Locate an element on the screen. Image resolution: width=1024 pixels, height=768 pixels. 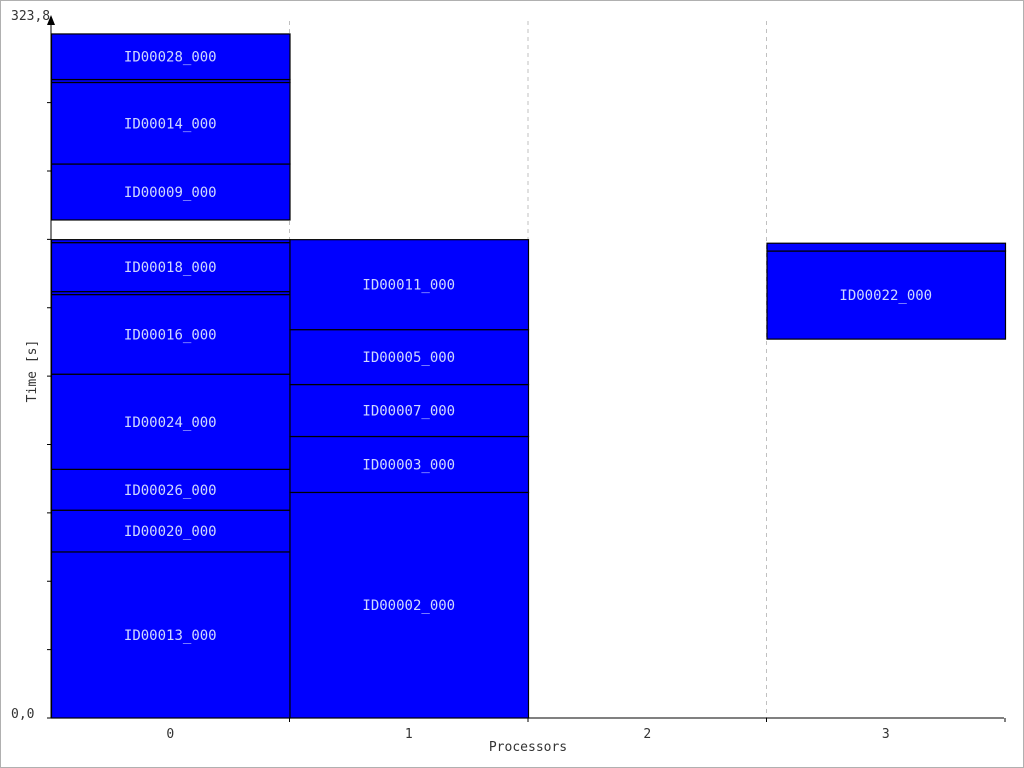
task-label: ID00024_000 is located at coordinates (170, 423).